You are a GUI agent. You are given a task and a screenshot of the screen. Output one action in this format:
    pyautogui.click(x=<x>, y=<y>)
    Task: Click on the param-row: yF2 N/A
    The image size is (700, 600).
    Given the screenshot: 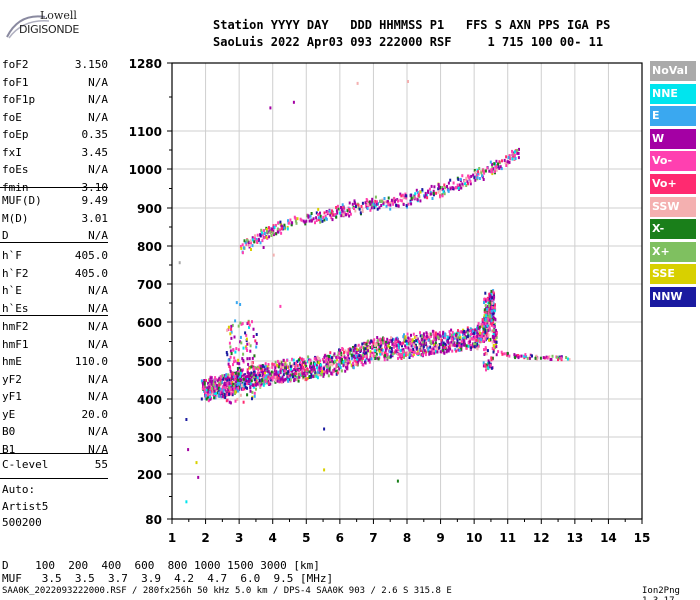 What is the action you would take?
    pyautogui.click(x=55, y=380)
    